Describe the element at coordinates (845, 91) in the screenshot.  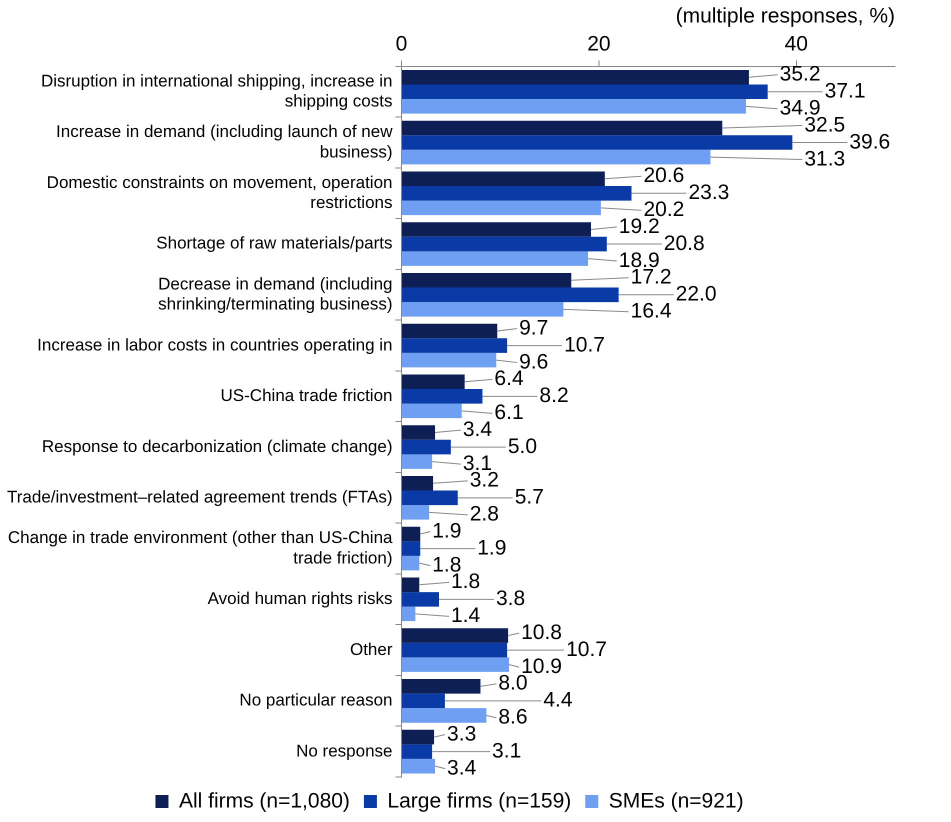
I see `text: 37.1` at that location.